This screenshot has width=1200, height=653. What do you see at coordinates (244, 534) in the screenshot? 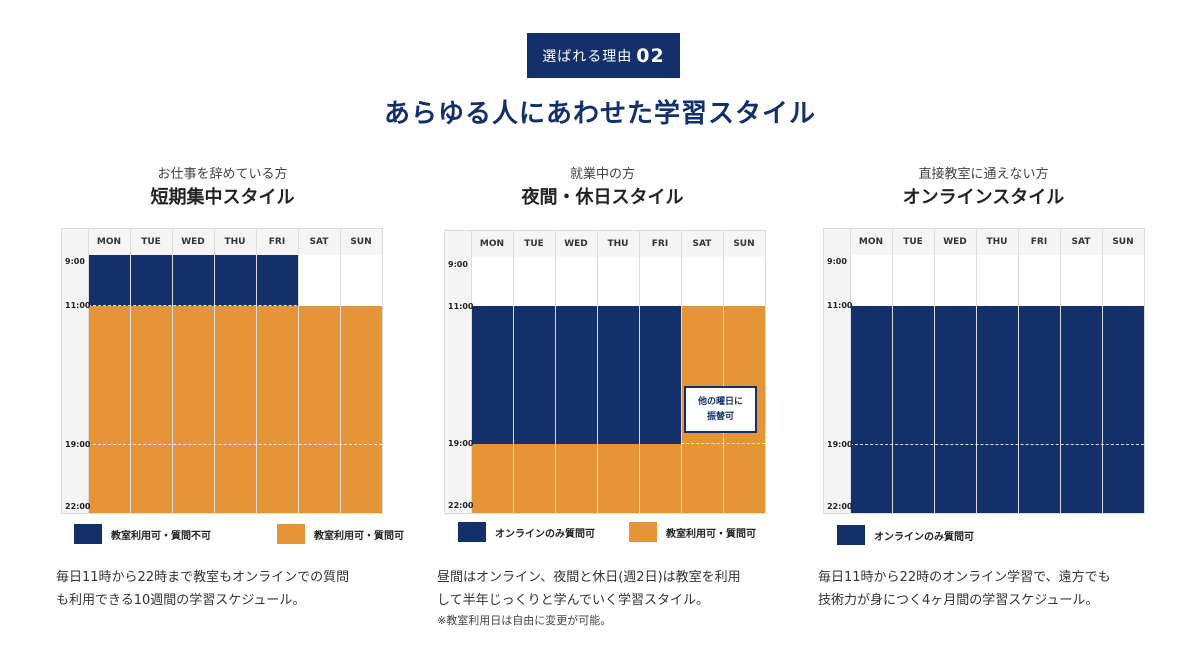
I see `chart-legend: 教室利用可・質問不可 教室利用可・質問可` at bounding box center [244, 534].